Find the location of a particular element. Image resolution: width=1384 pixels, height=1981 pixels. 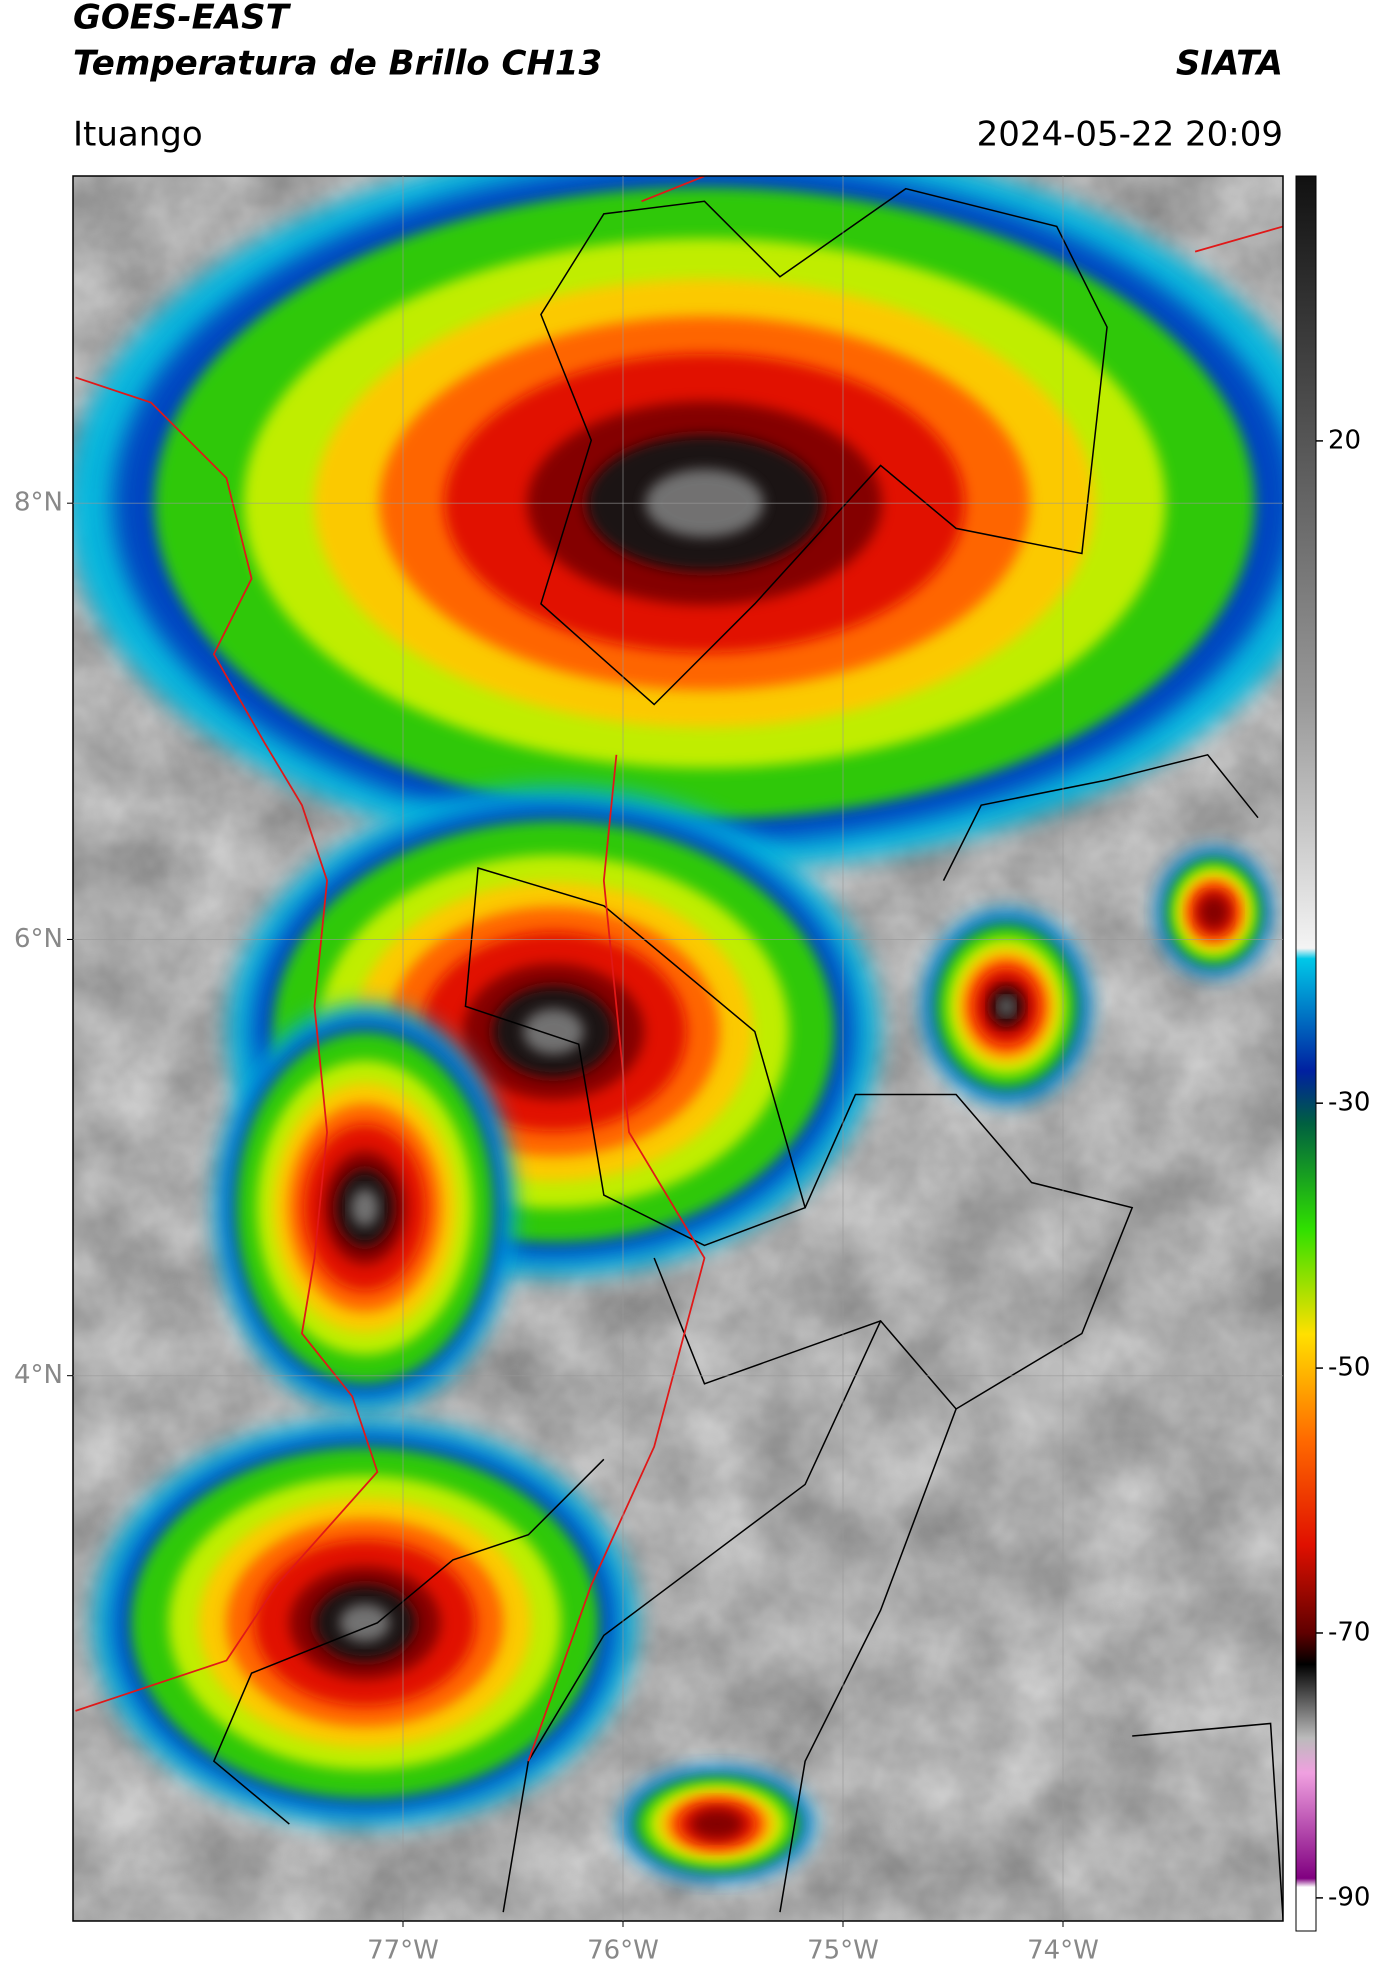

title: GOES-EAST is located at coordinates (182, 19).